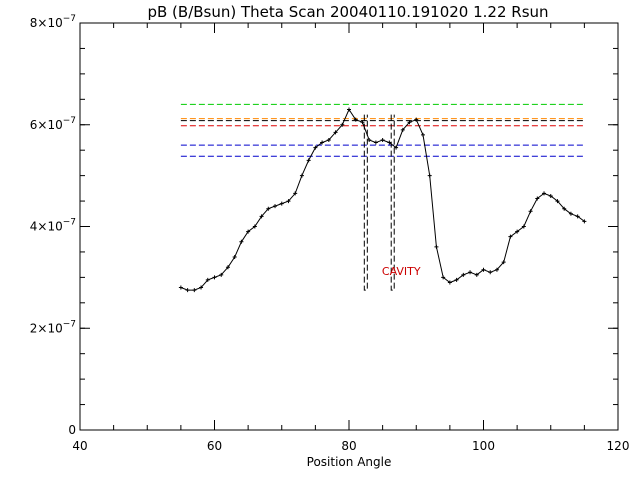 The image size is (640, 480). I want to click on y-tick-label-3: 6×10⁻⁷, so click(53, 124).